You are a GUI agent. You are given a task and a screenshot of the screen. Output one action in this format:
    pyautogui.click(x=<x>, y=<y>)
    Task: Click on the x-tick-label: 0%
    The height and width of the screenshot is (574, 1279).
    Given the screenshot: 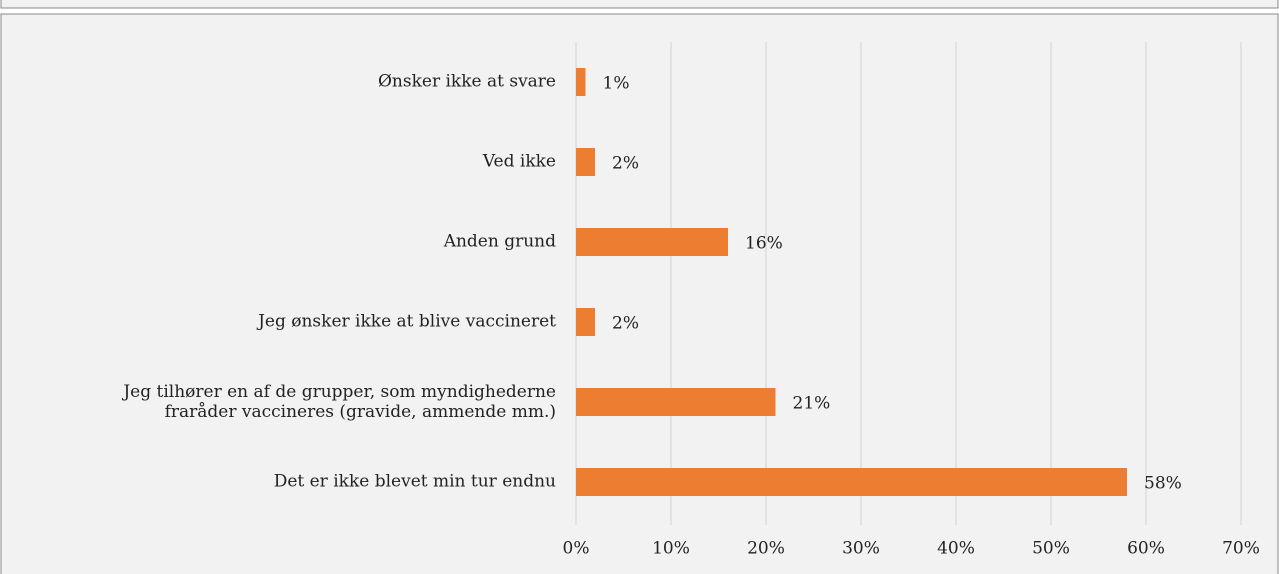 What is the action you would take?
    pyautogui.click(x=576, y=549)
    